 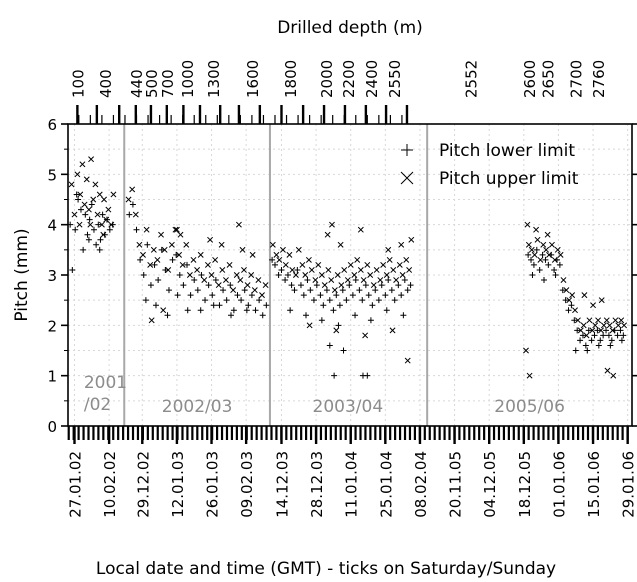 What do you see at coordinates (489, 165) in the screenshot?
I see `legend: Pitch lower limit Pitch upper limit` at bounding box center [489, 165].